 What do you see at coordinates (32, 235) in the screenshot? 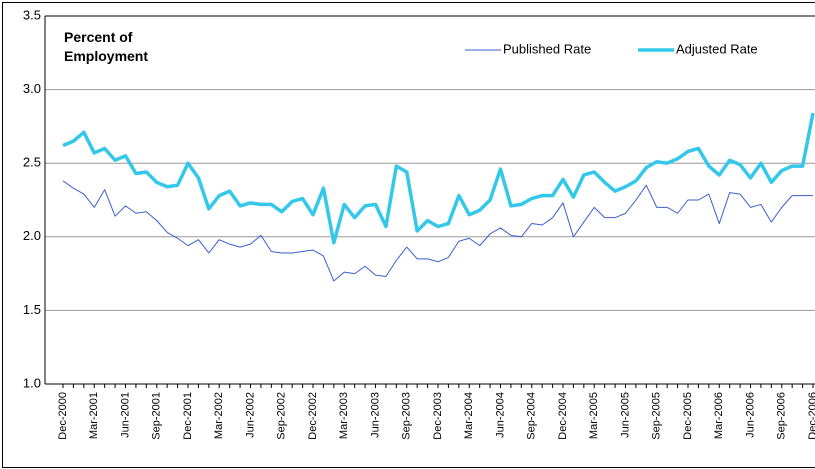
I see `y-tick-label: 2.0` at bounding box center [32, 235].